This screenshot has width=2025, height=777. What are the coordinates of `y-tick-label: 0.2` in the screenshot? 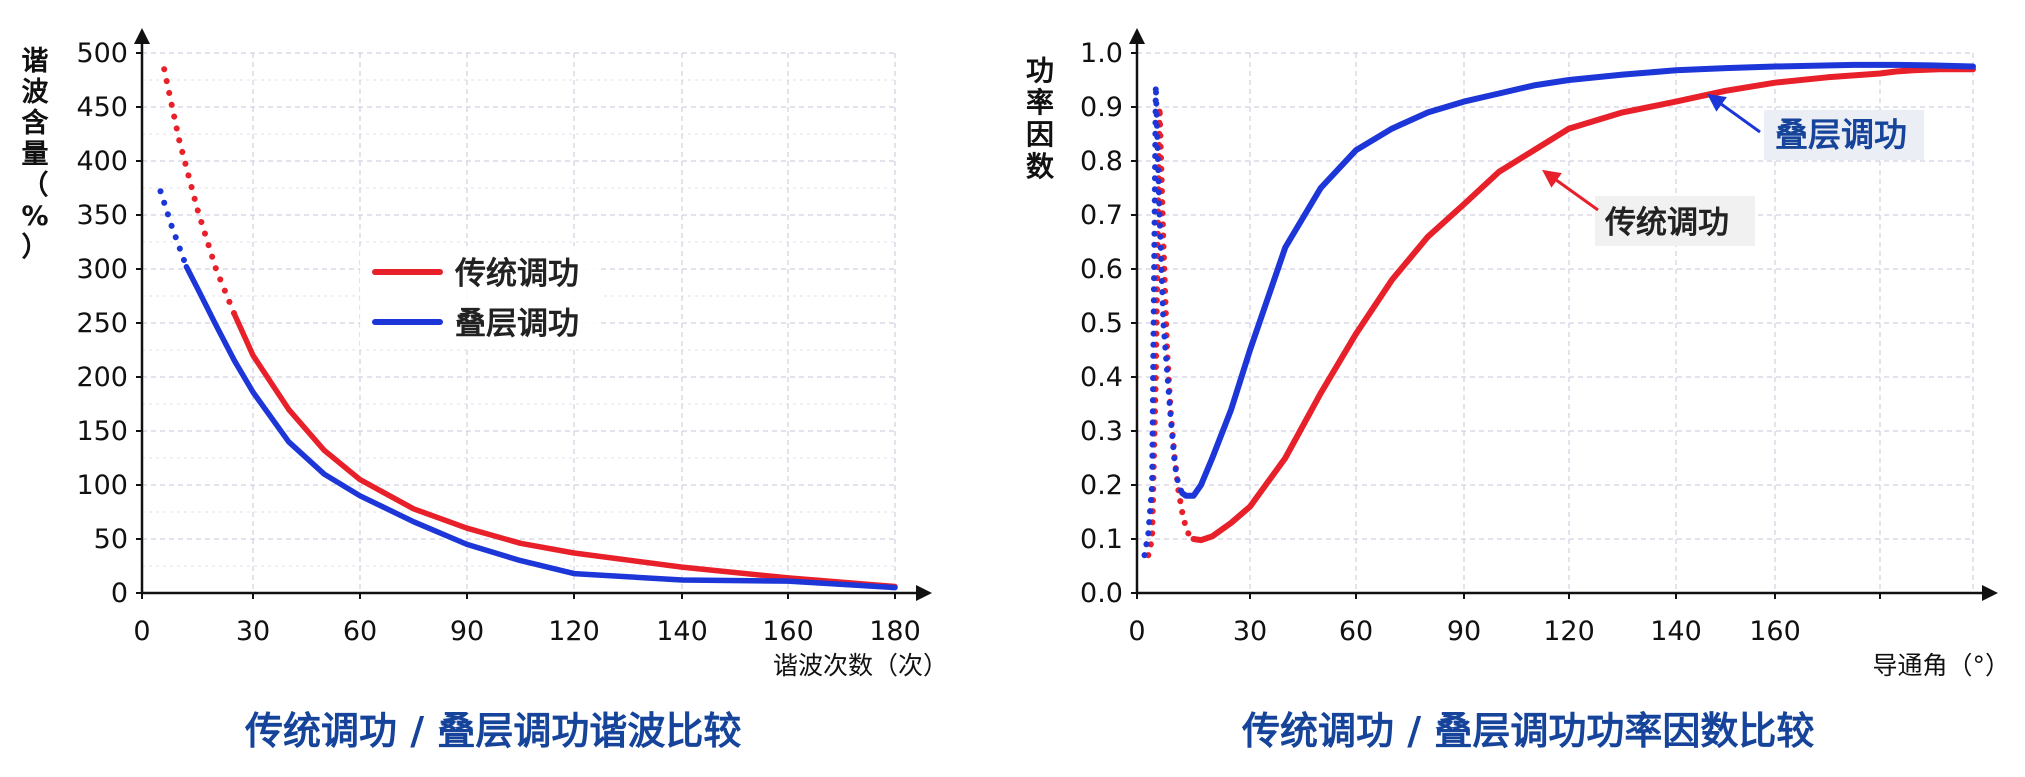 It's located at (1101, 485).